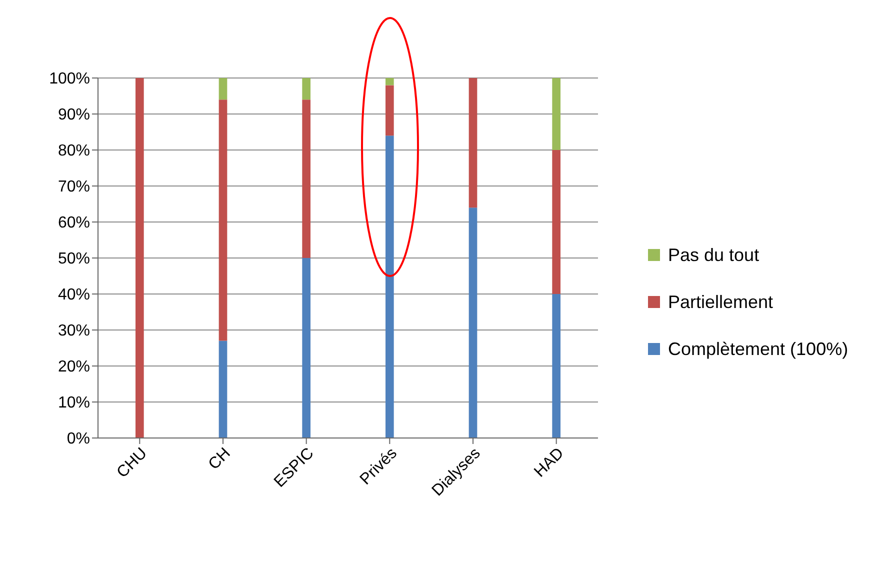 This screenshot has width=881, height=565. What do you see at coordinates (74, 295) in the screenshot?
I see `y-tick-label: 40%` at bounding box center [74, 295].